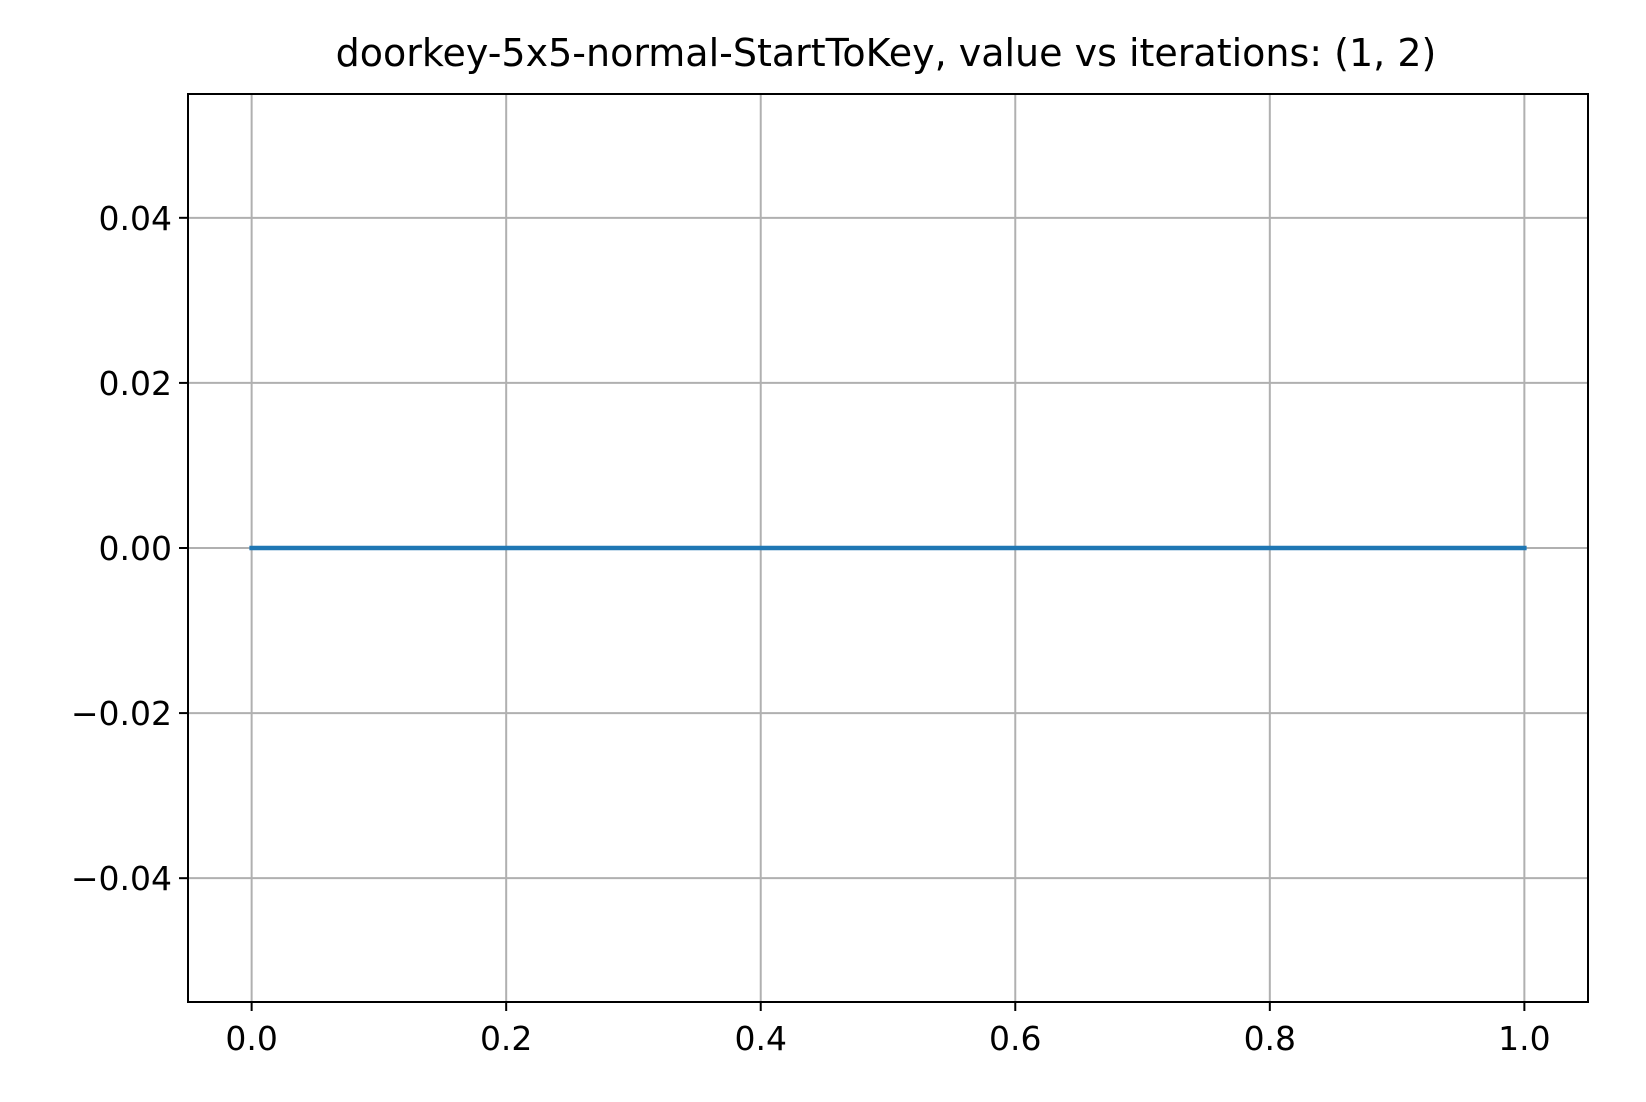  What do you see at coordinates (888, 1030) in the screenshot?
I see `x-axis: 0.0 0.2 0.4 0.6 0.8 1.0` at bounding box center [888, 1030].